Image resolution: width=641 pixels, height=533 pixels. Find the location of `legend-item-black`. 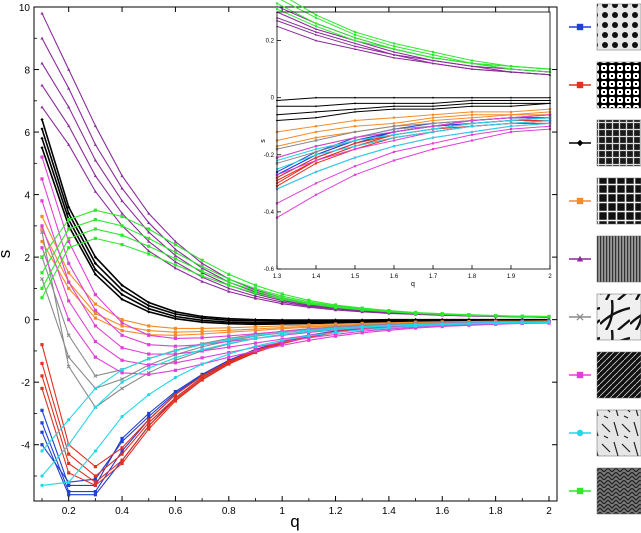

legend-item-black is located at coordinates (605, 143).